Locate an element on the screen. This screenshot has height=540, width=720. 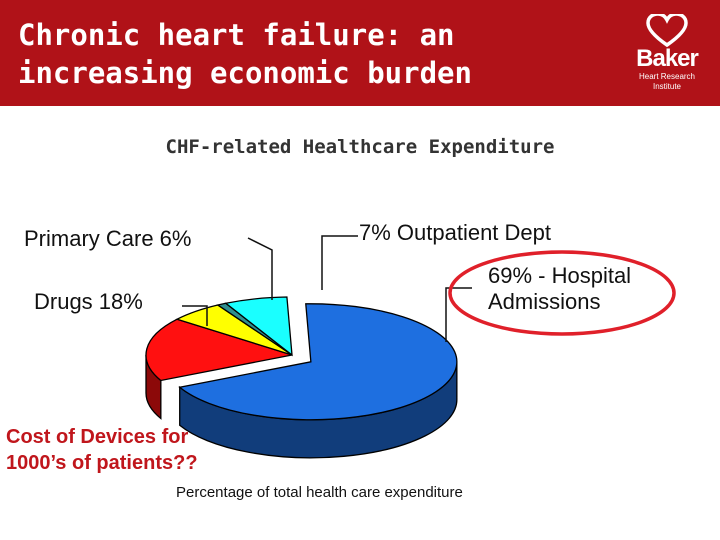
devices-cost-note-line-2: 1000’s of patients?? is located at coordinates (102, 463).